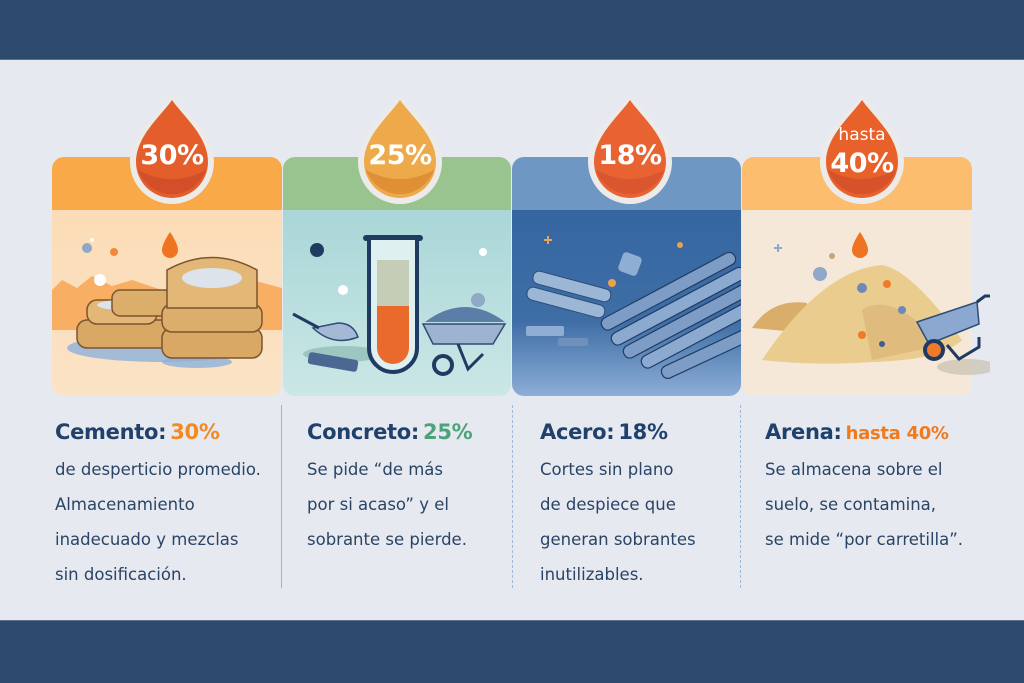 The image size is (1024, 683). What do you see at coordinates (851, 504) in the screenshot?
I see `description-line: suelo, se contamina,` at bounding box center [851, 504].